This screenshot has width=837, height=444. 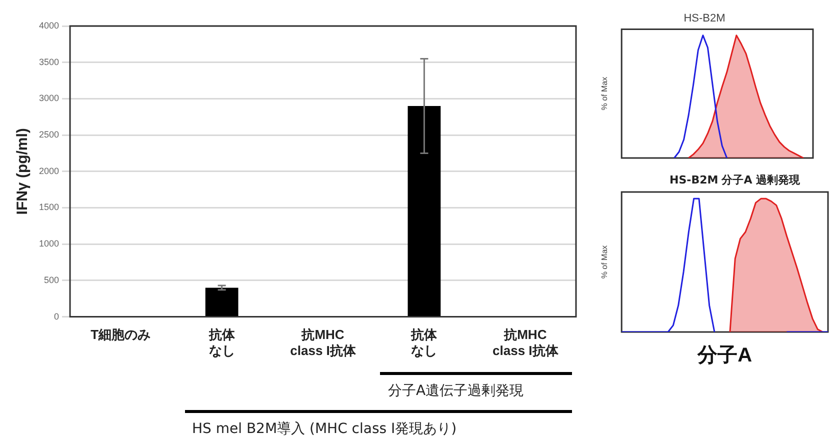 What do you see at coordinates (49, 25) in the screenshot?
I see `y-tick-label: 4000` at bounding box center [49, 25].